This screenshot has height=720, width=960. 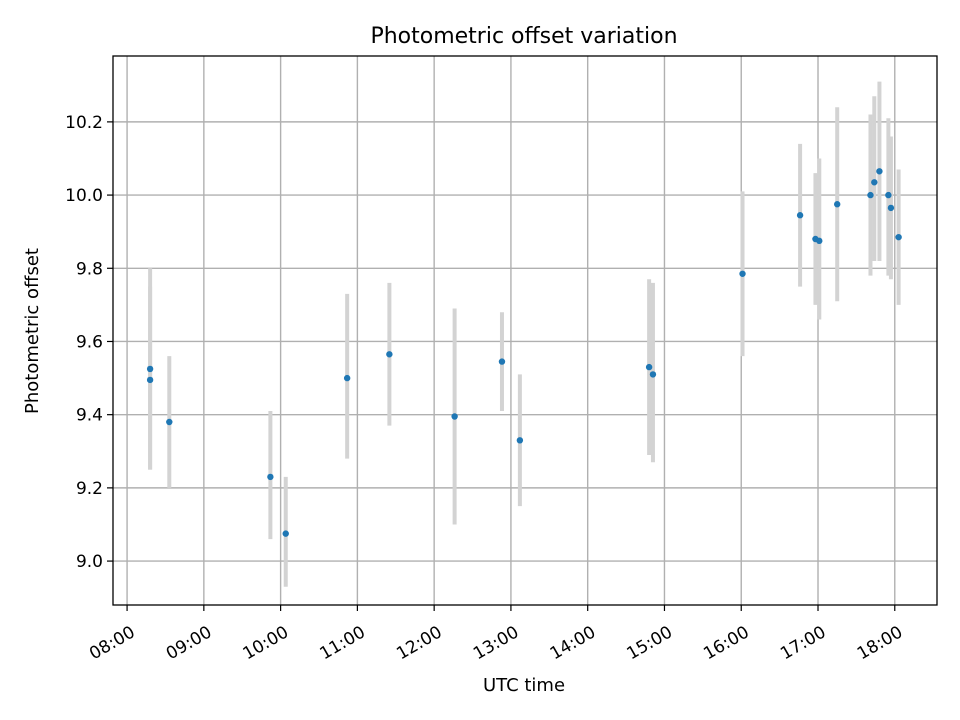 What do you see at coordinates (189, 643) in the screenshot?
I see `x-tick-label-1: 09:00` at bounding box center [189, 643].